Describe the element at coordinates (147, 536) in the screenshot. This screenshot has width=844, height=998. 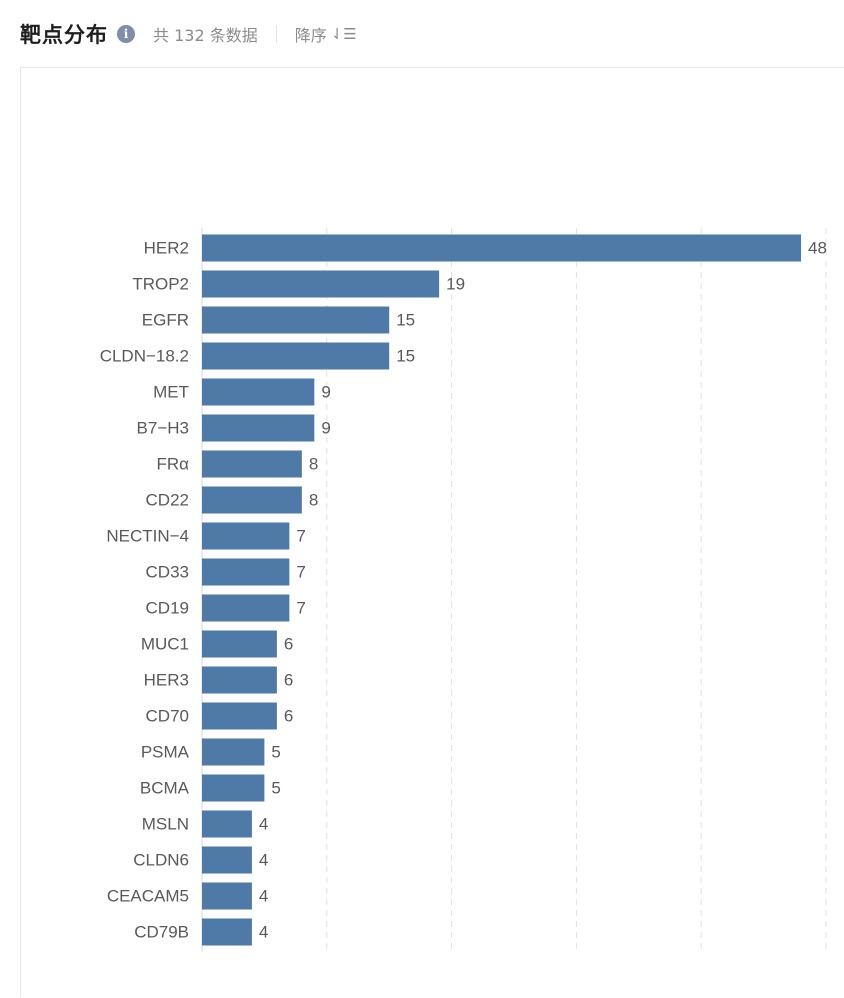
I see `category-label: NECTIN−4` at that location.